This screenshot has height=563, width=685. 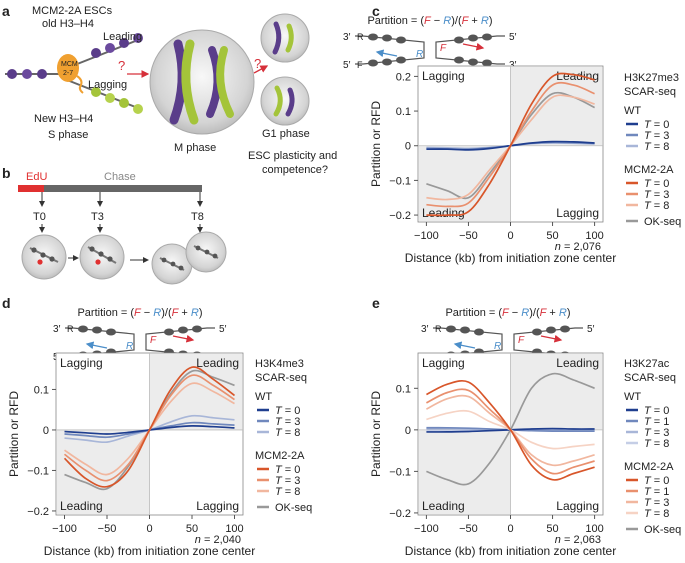 What do you see at coordinates (513, 65) in the screenshot?
I see `panel-c-label-3prime-right: 3′` at bounding box center [513, 65].